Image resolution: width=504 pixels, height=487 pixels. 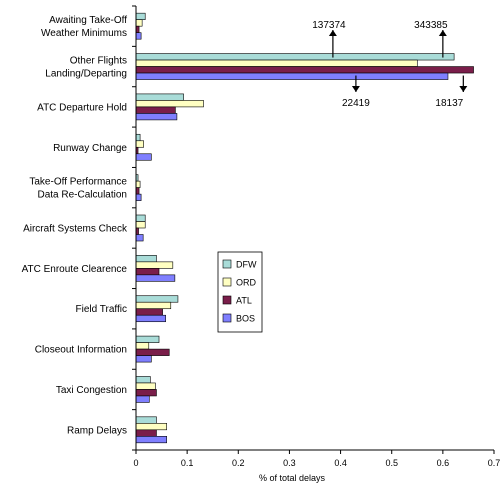 I want to click on annotation-label-2: 22419, so click(x=356, y=103).